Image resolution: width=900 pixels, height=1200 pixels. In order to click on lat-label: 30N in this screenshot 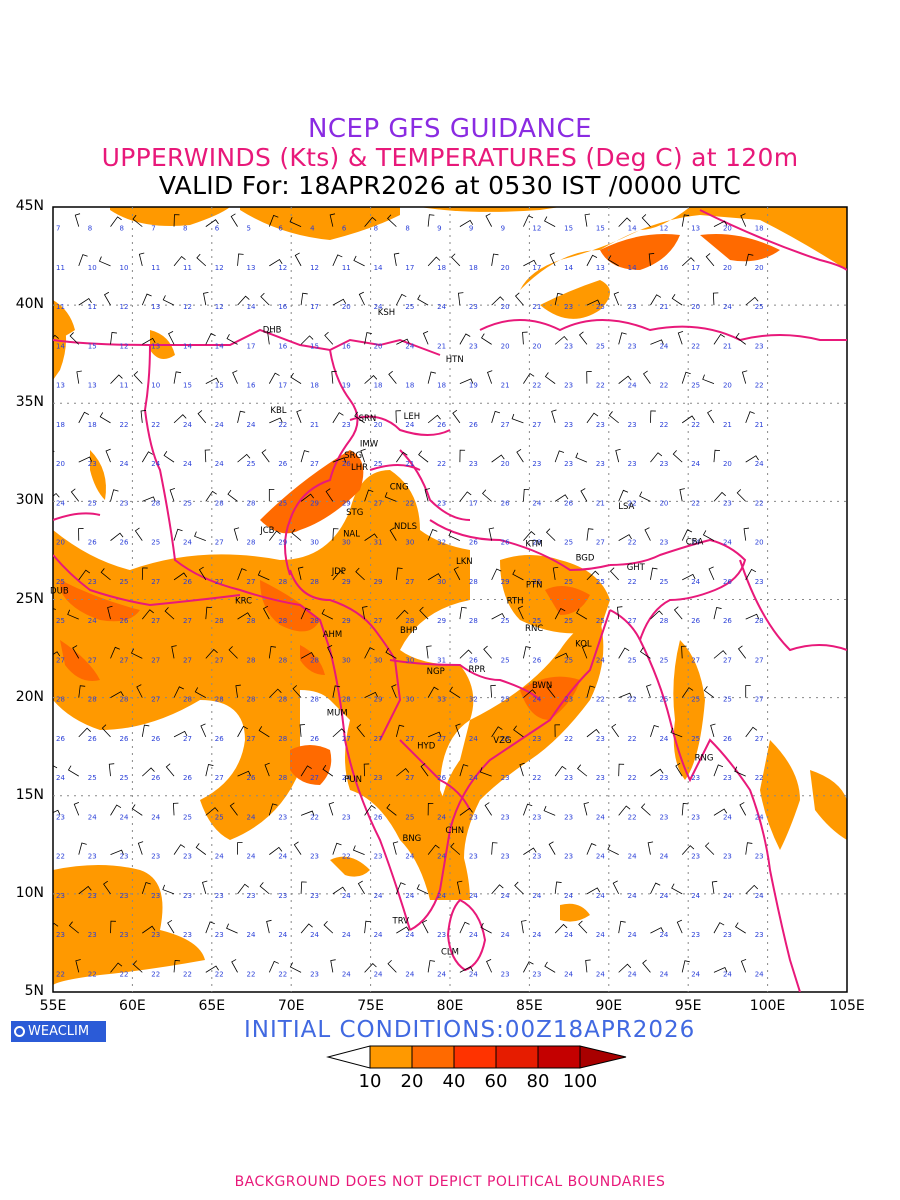, I will do `click(29, 500)`.